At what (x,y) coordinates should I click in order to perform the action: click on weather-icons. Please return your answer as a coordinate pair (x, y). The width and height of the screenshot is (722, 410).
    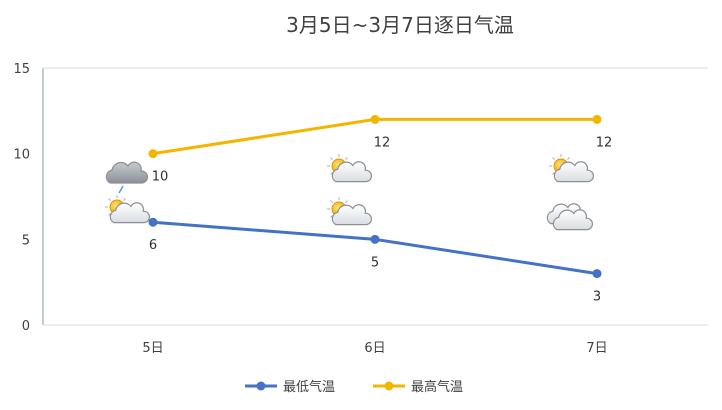
    Looking at the image, I should click on (350, 192).